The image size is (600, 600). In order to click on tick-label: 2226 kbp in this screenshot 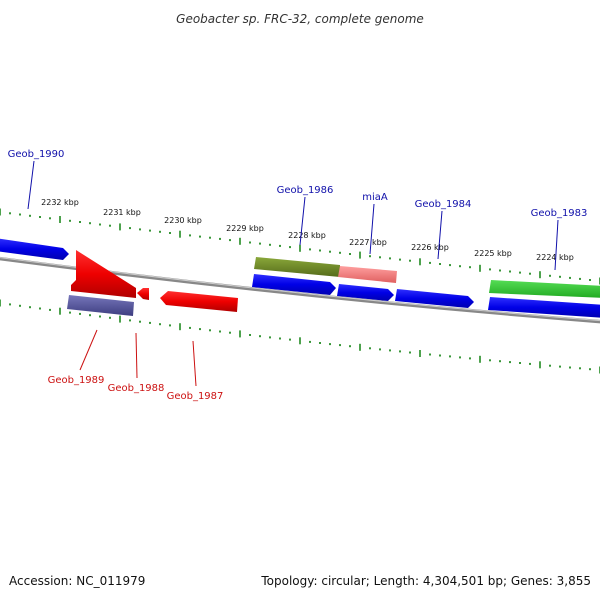, I will do `click(430, 247)`.